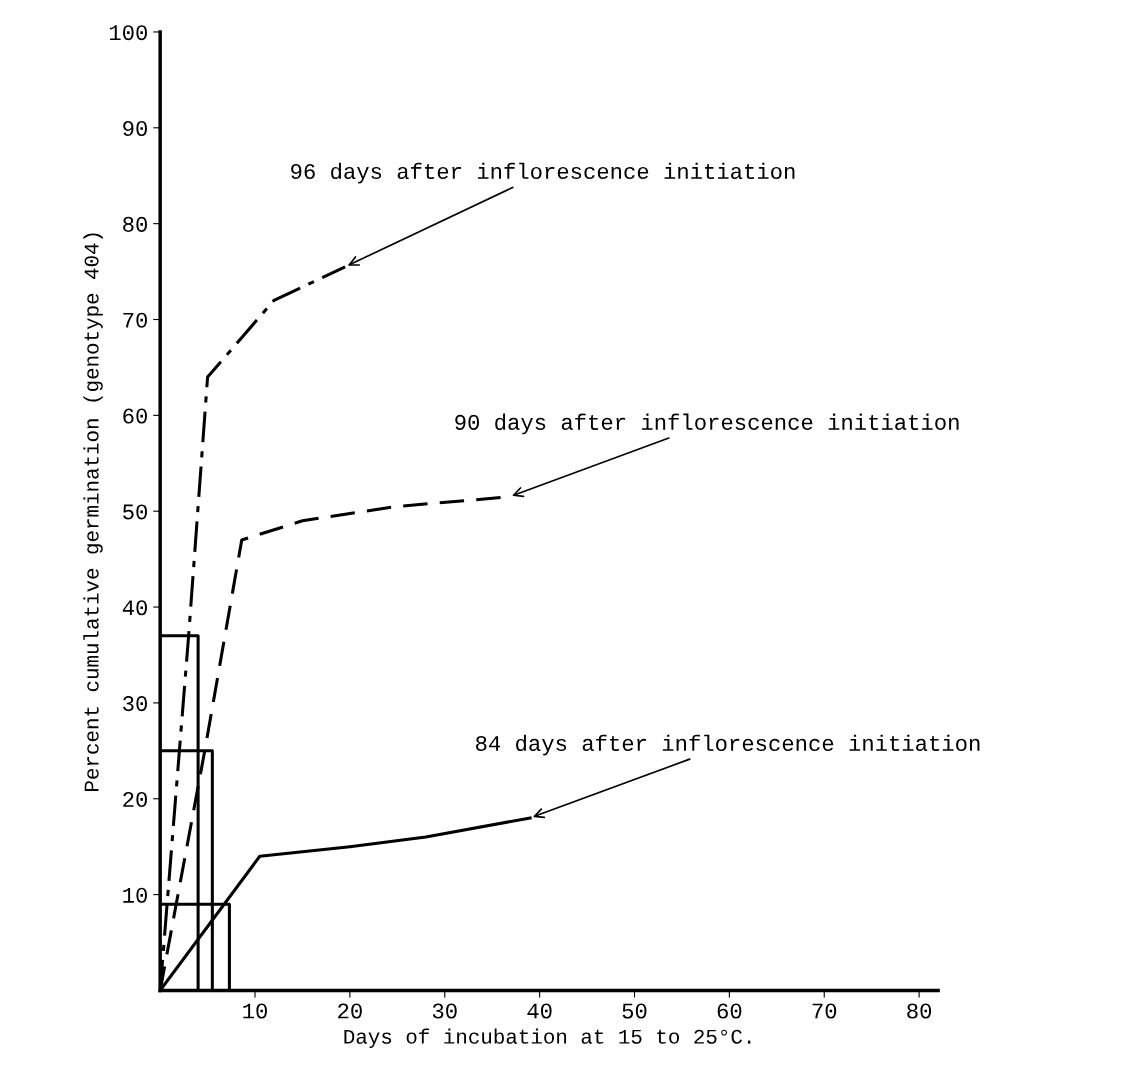 This screenshot has width=1144, height=1065. What do you see at coordinates (135, 128) in the screenshot?
I see `y-tick-label: 90` at bounding box center [135, 128].